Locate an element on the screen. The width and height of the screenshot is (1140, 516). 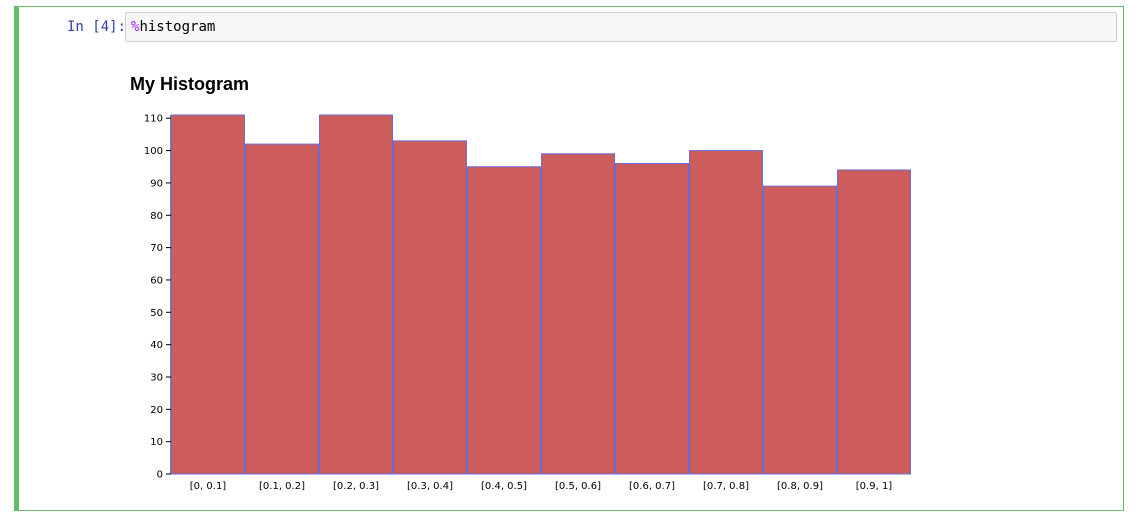
y-tick-label: 10 is located at coordinates (156, 442).